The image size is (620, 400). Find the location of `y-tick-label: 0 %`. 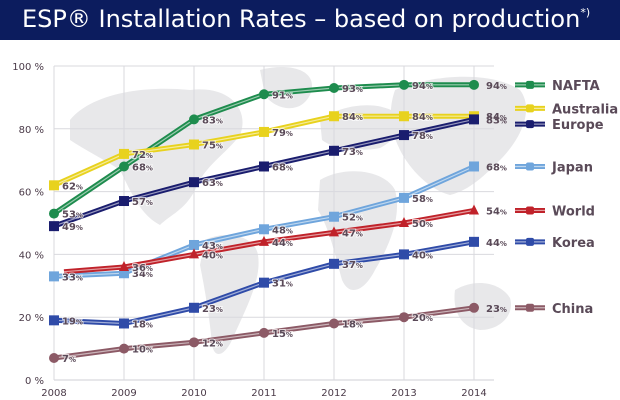

y-tick-label: 0 % is located at coordinates (34, 381).